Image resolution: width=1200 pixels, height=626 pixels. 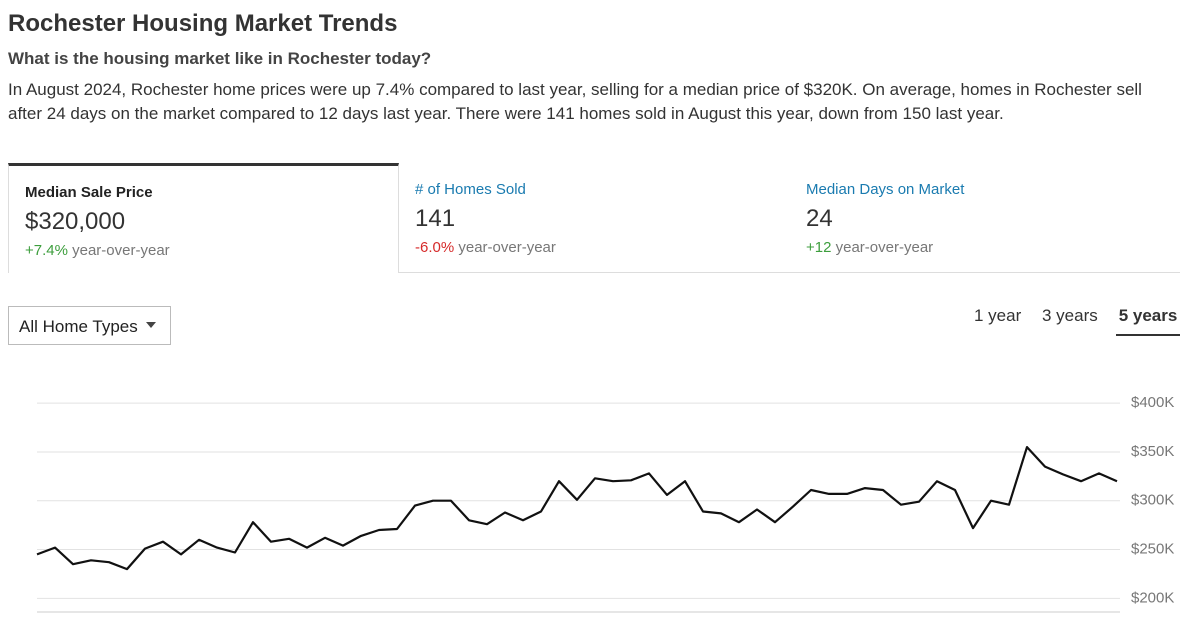 What do you see at coordinates (998, 315) in the screenshot?
I see `range-button: 1 year` at bounding box center [998, 315].